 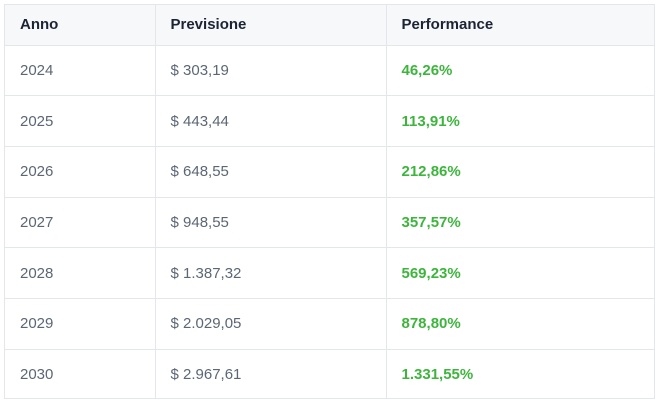 What do you see at coordinates (80, 324) in the screenshot?
I see `year-cell: 2029` at bounding box center [80, 324].